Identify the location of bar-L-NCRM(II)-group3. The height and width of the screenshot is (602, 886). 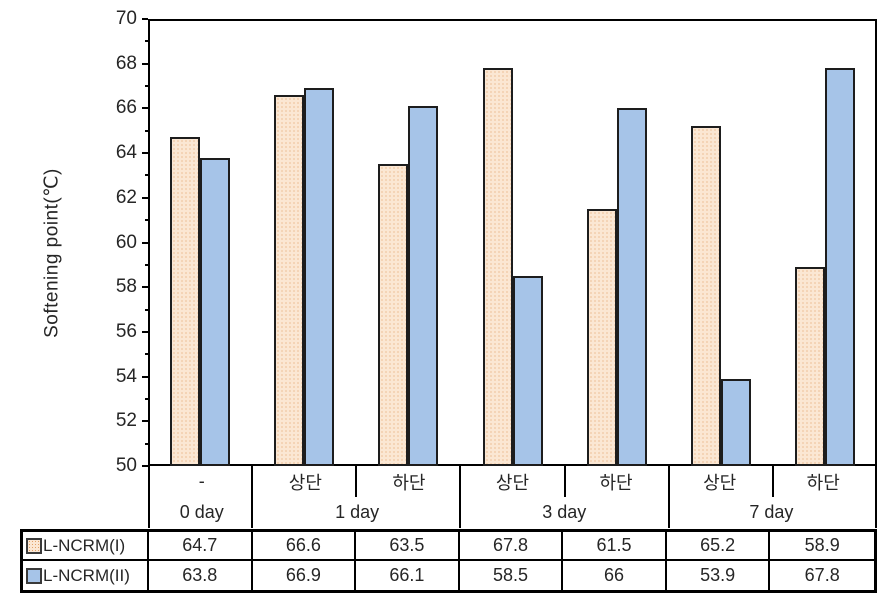
(527, 371).